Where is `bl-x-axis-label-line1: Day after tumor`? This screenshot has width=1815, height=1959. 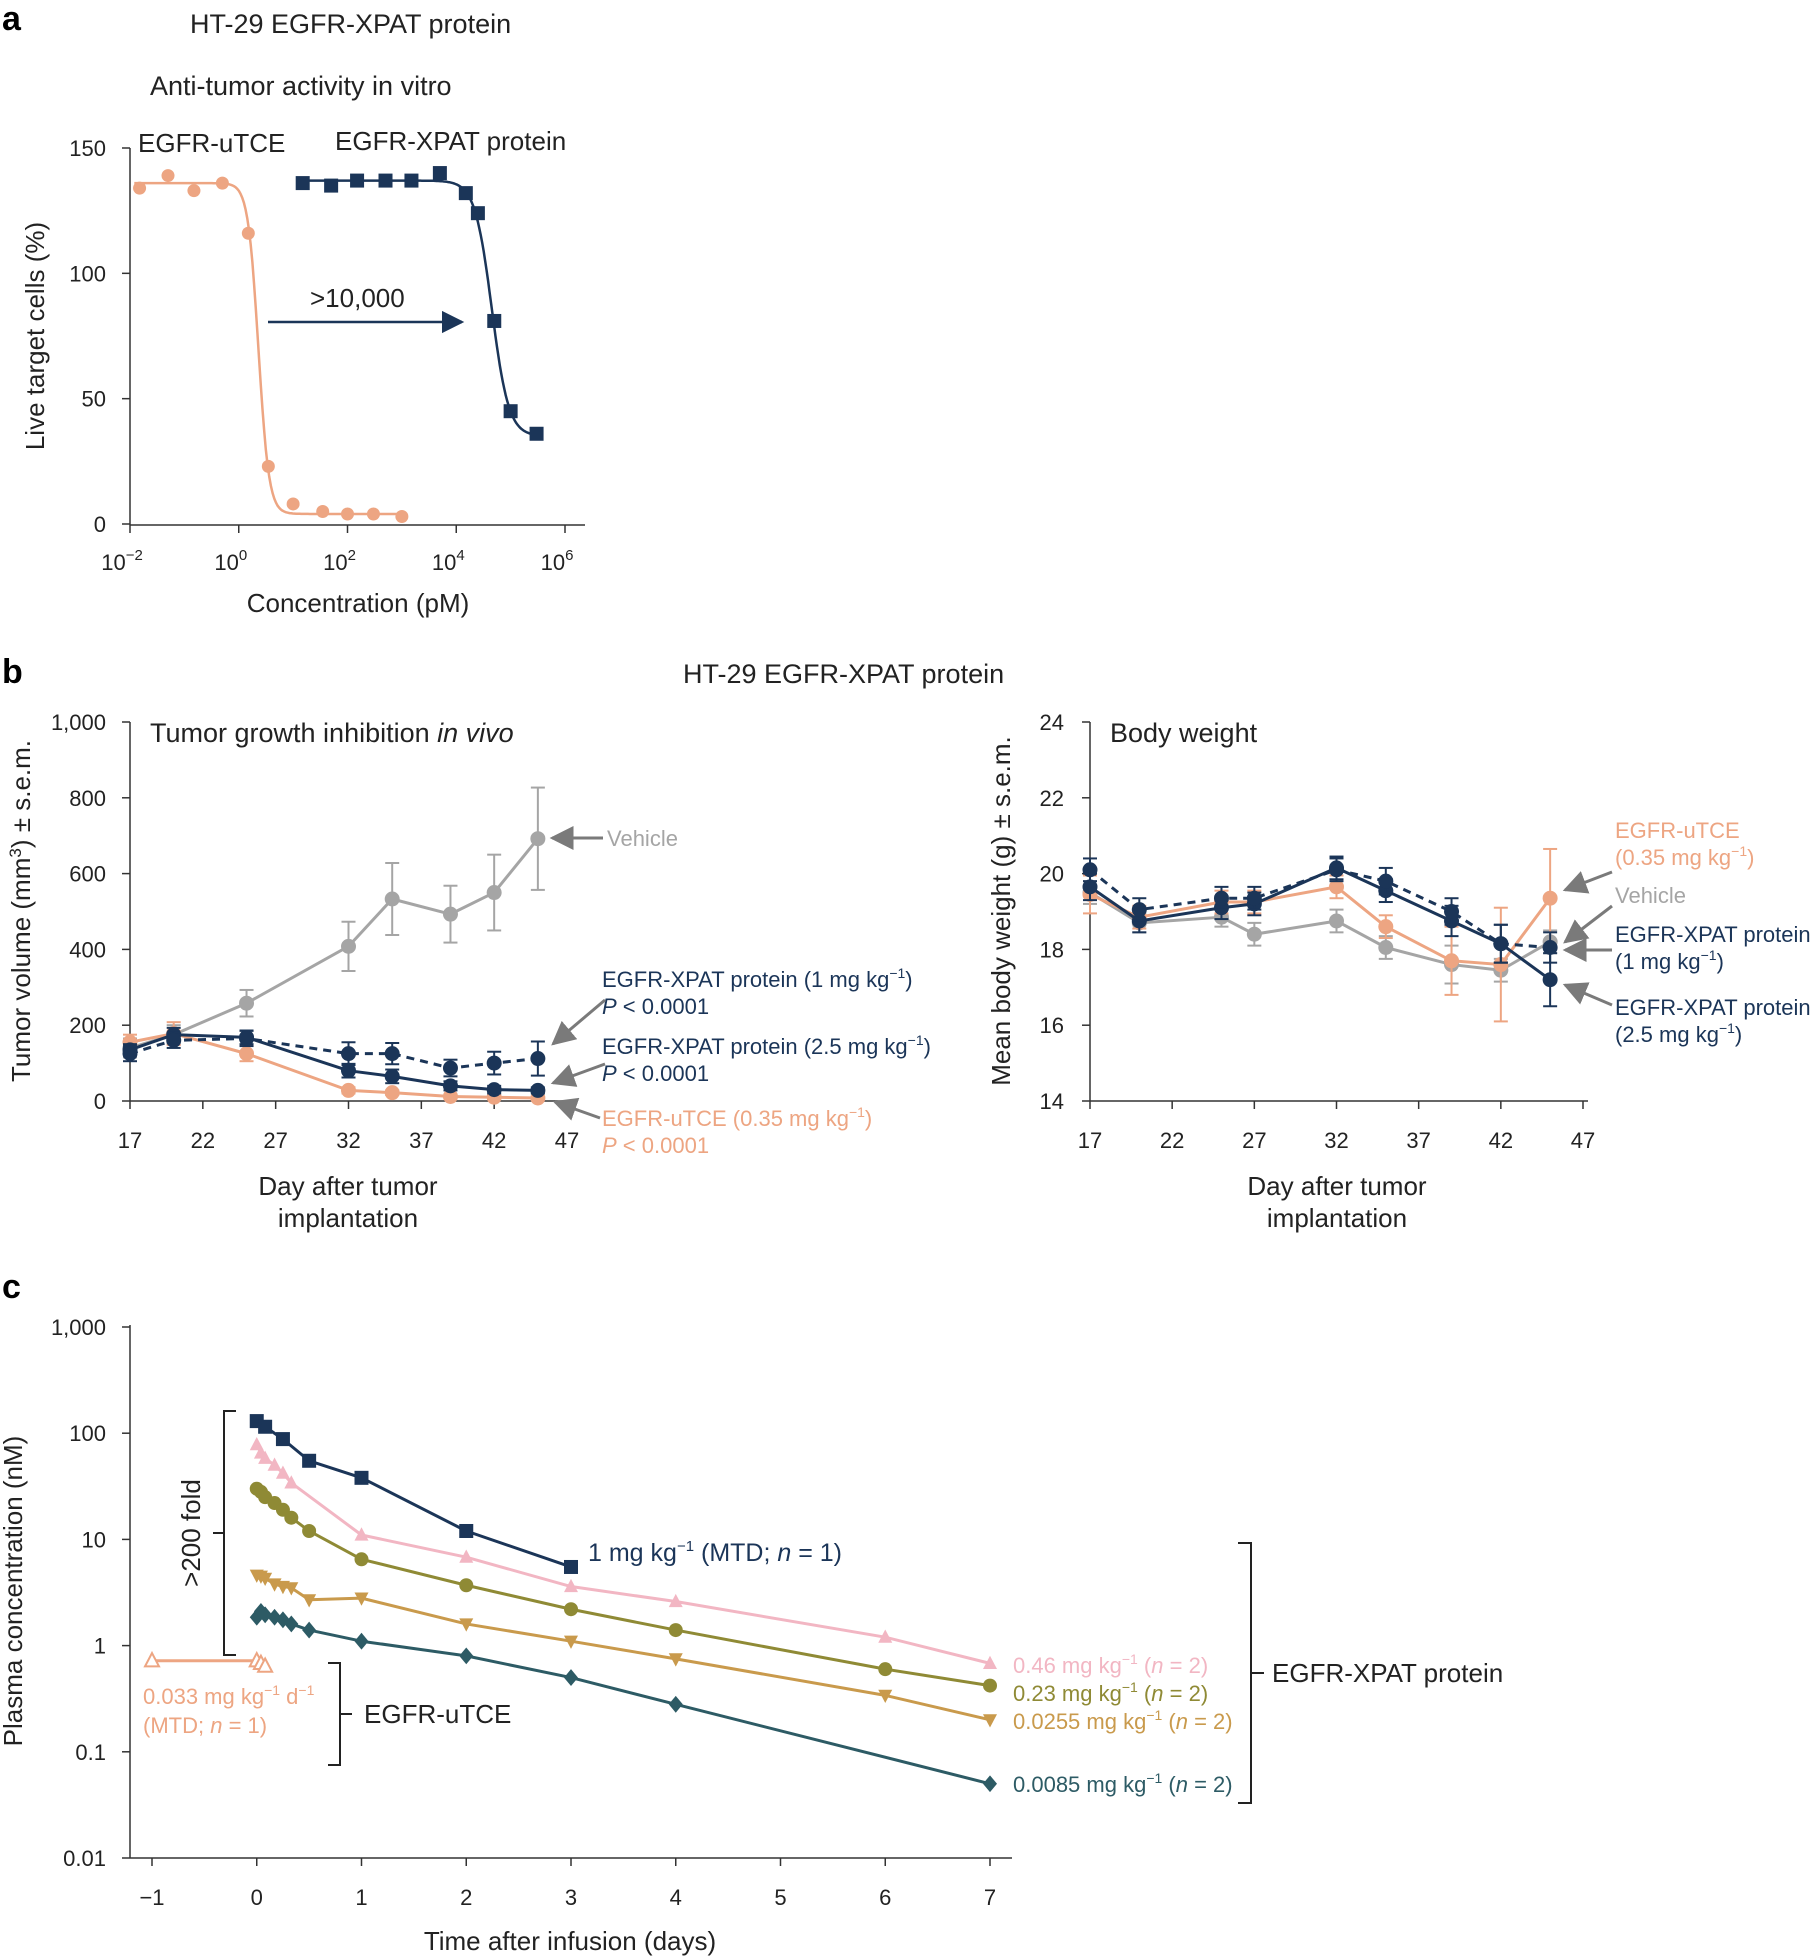 bl-x-axis-label-line1: Day after tumor is located at coordinates (348, 1186).